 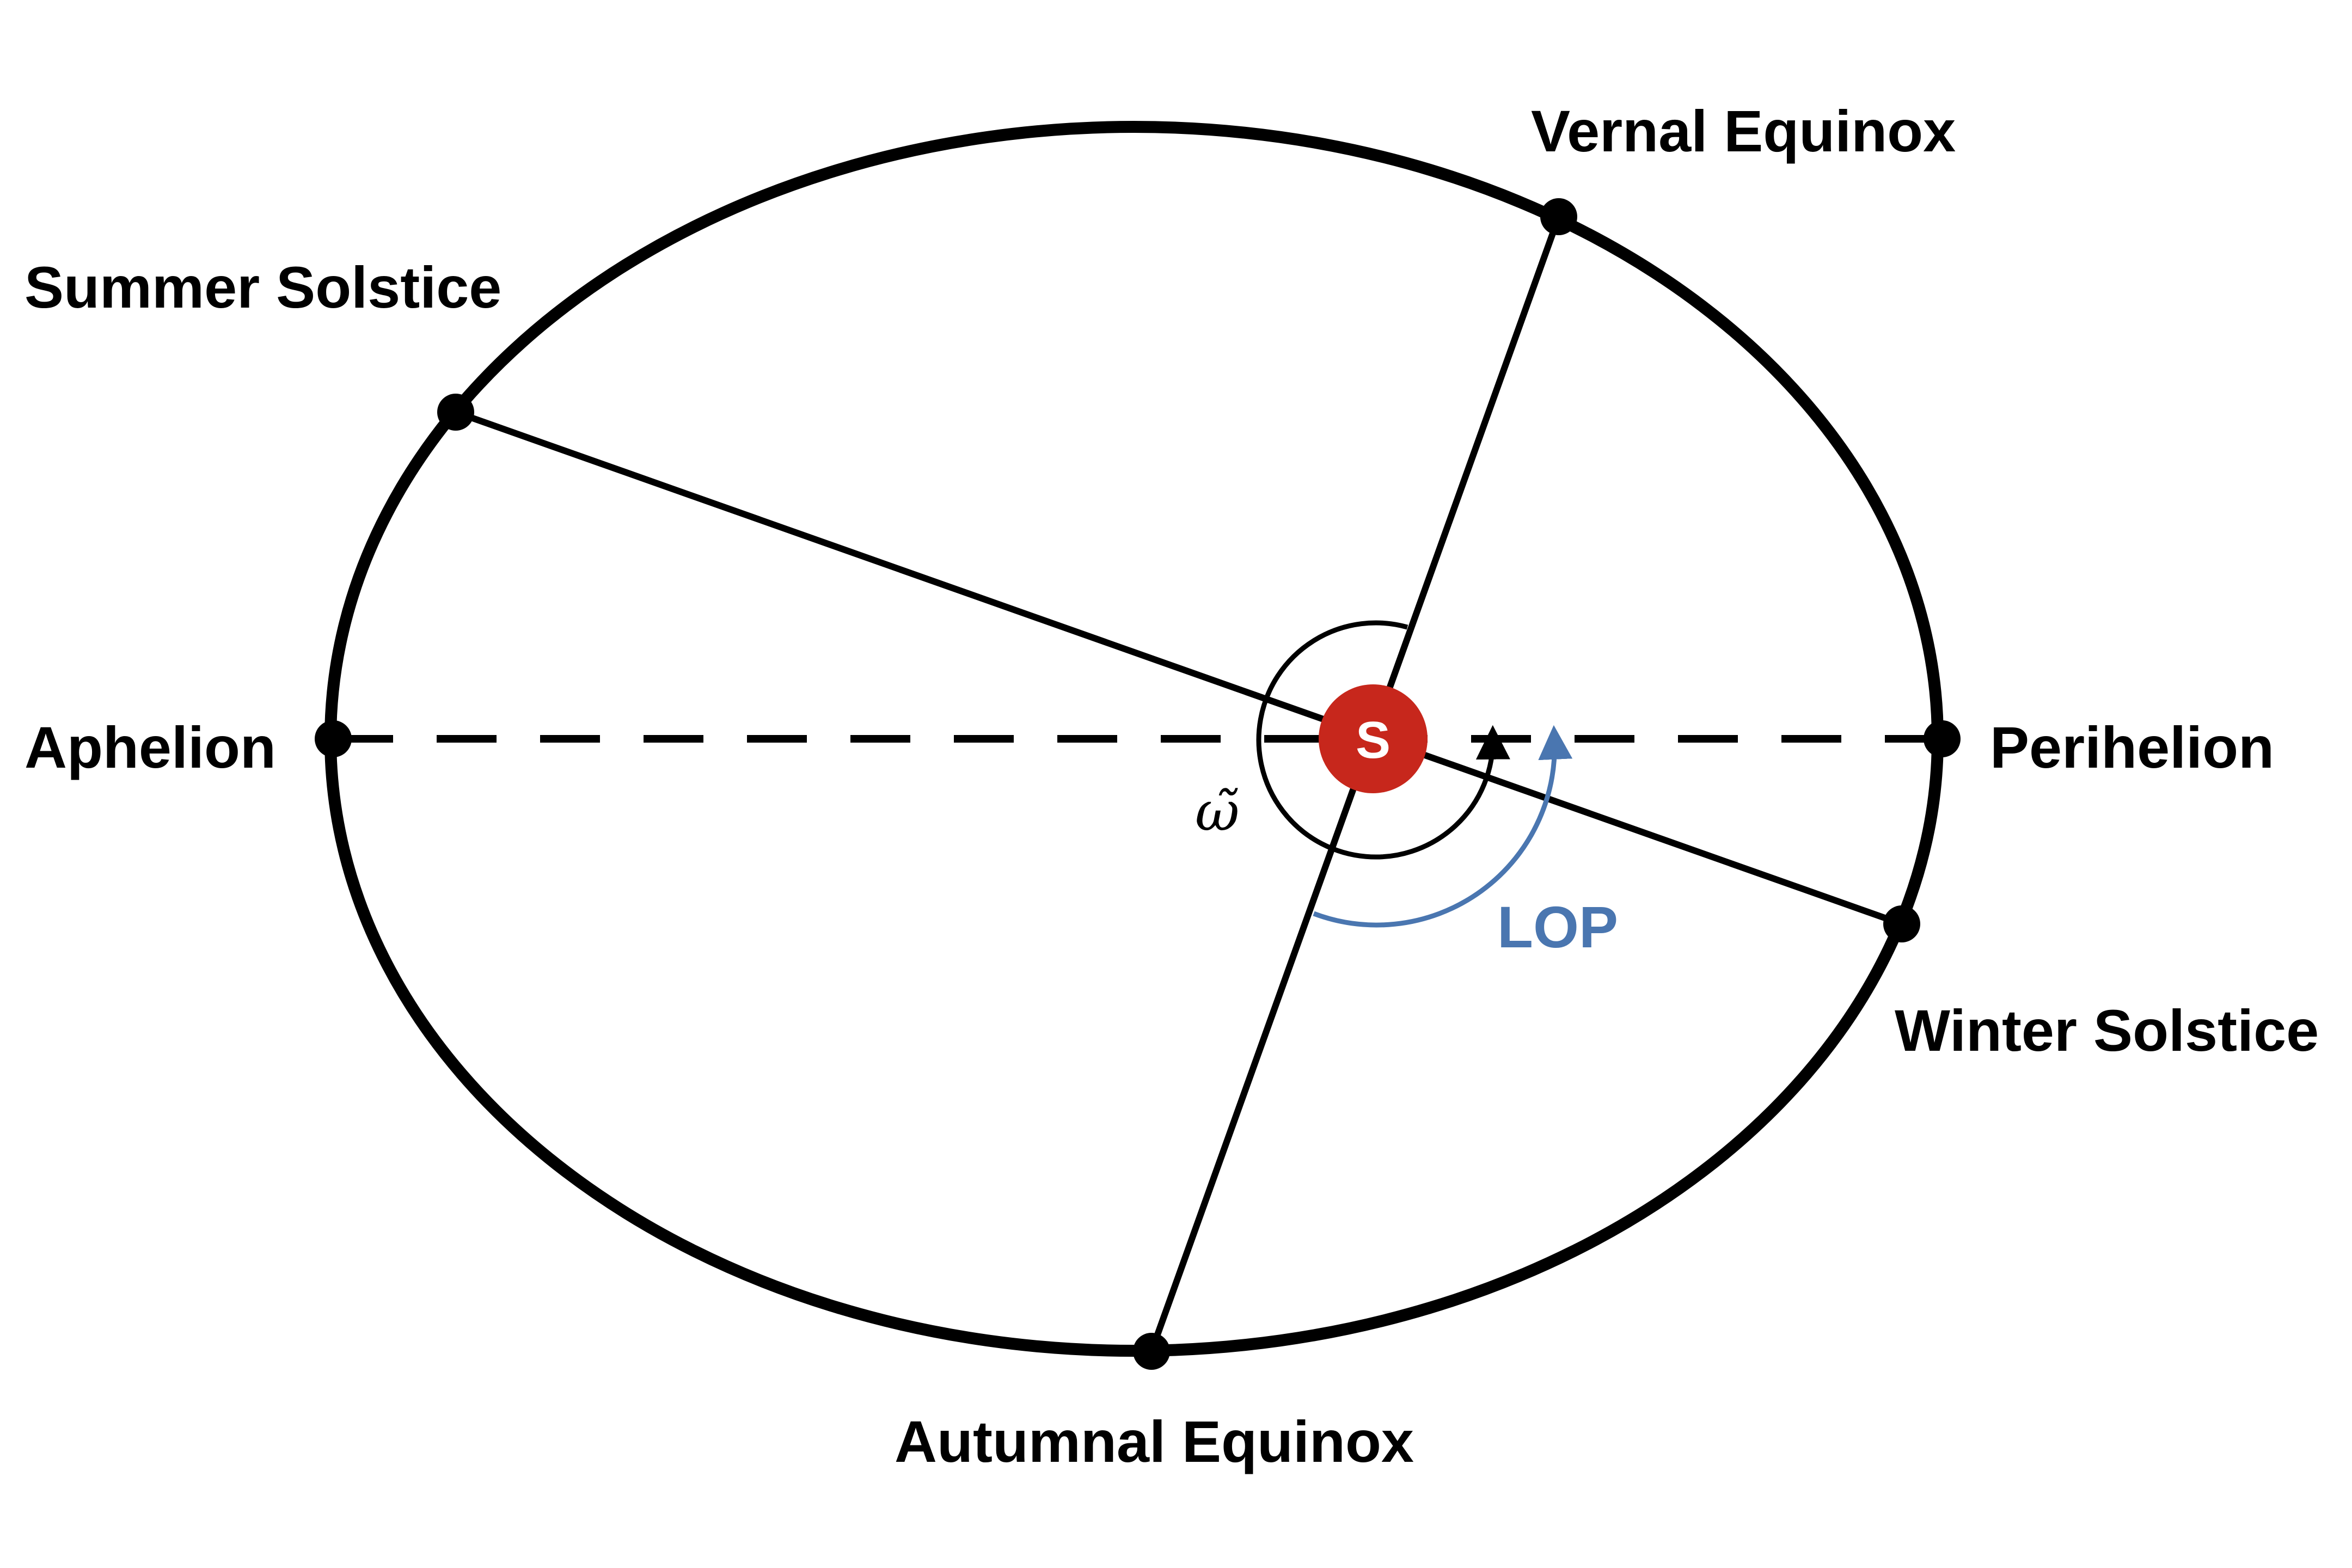 What do you see at coordinates (1901, 923) in the screenshot?
I see `winter-solstice-marker` at bounding box center [1901, 923].